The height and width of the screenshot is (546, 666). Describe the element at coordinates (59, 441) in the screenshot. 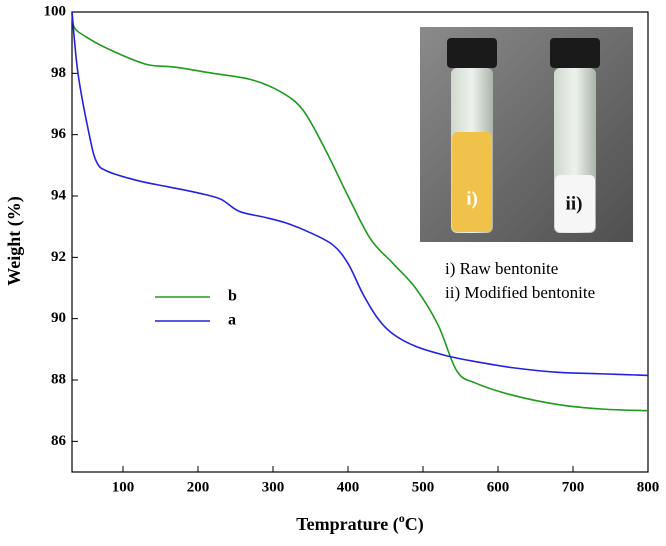

I see `y-tick-label: 86` at that location.